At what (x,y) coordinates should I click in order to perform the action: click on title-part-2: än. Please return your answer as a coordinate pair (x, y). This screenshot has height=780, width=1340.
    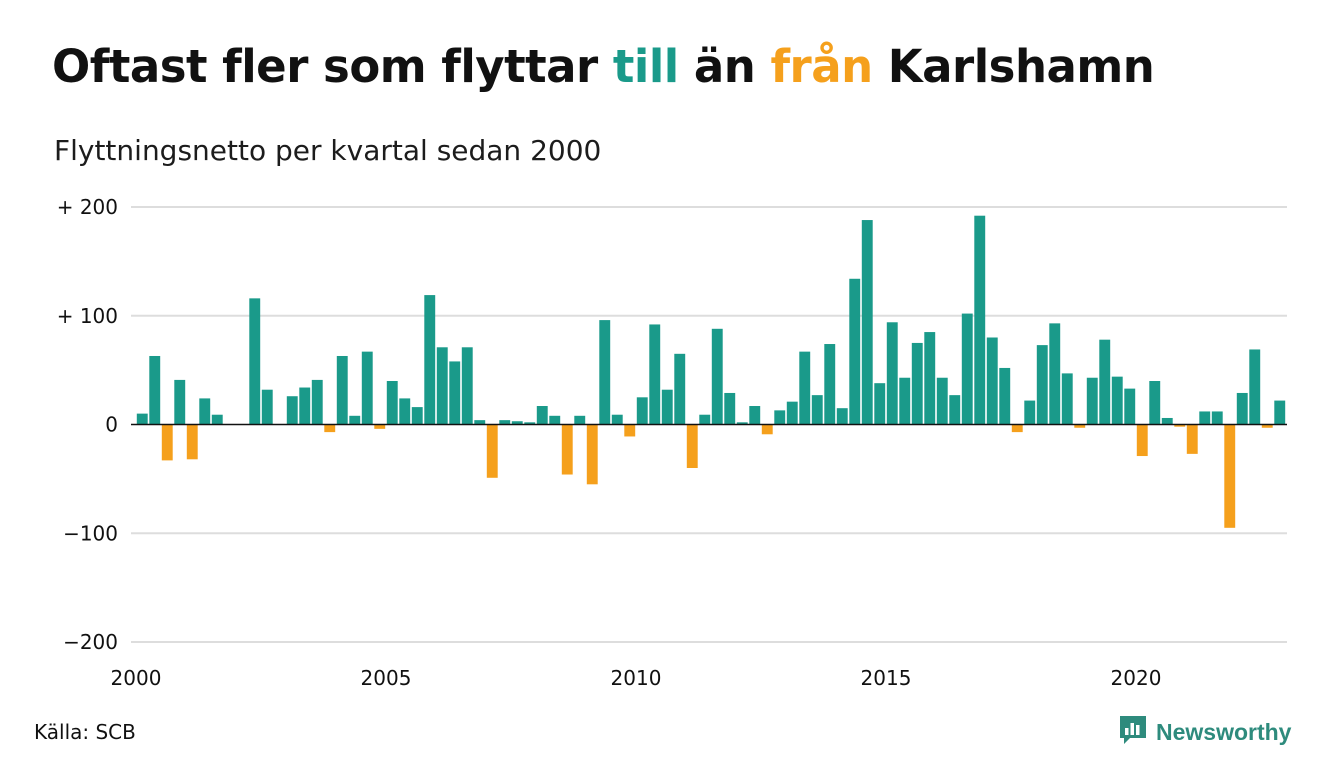
    Looking at the image, I should click on (724, 66).